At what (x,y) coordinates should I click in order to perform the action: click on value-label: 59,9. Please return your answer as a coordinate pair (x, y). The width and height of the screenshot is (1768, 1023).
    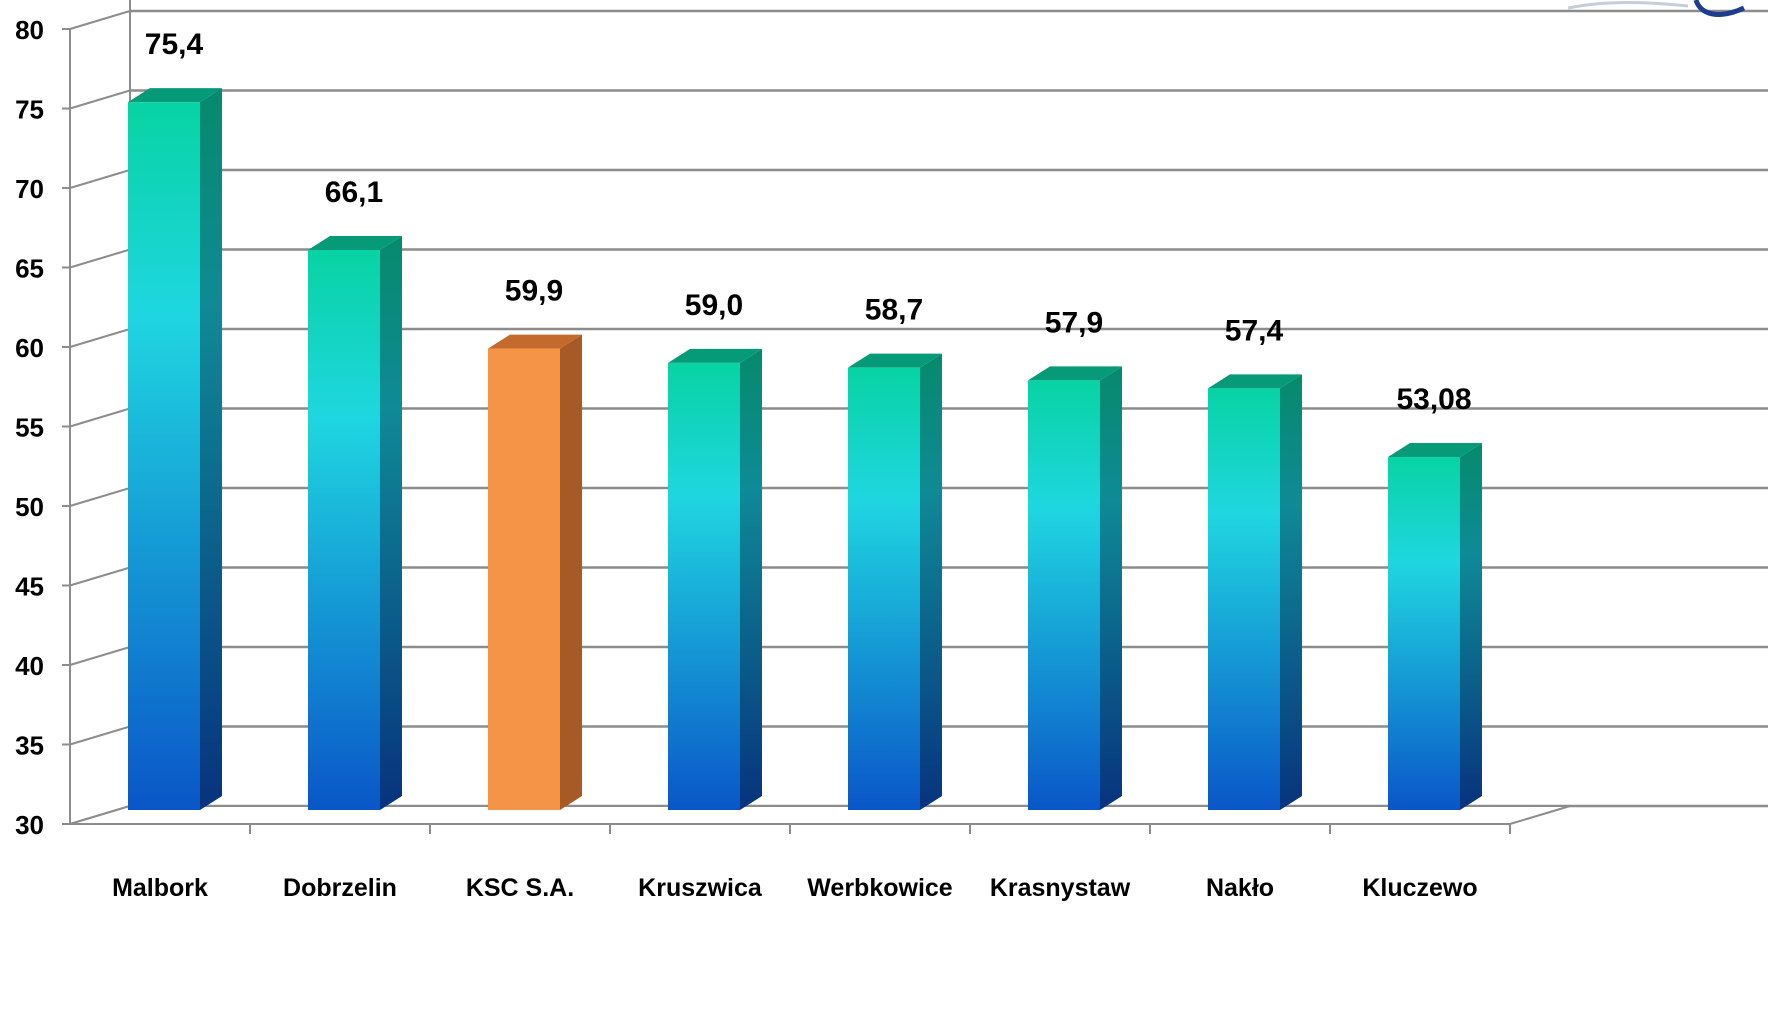
    Looking at the image, I should click on (534, 291).